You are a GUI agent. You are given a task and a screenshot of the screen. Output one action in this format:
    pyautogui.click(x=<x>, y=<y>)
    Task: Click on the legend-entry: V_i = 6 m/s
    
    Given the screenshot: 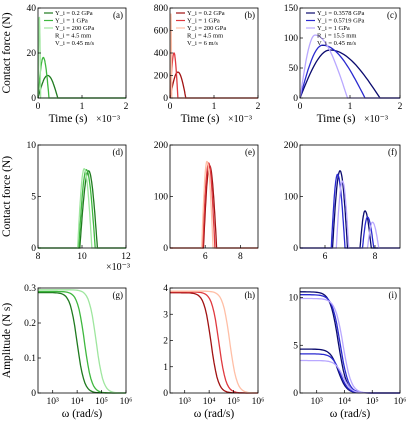 What is the action you would take?
    pyautogui.click(x=202, y=43)
    